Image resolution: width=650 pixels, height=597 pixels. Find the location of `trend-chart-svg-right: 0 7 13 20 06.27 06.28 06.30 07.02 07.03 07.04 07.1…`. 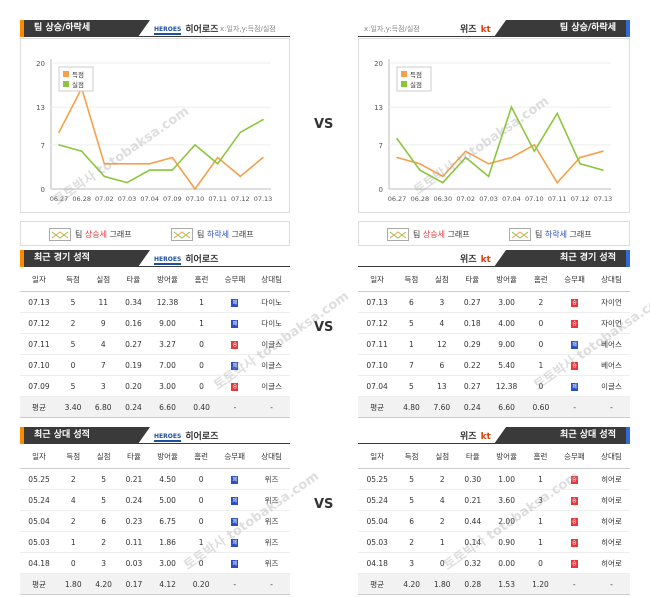

trend-chart-svg-right: 0 7 13 20 06.27 06.28 06.30 07.02 07.03 07.04 07.1… is located at coordinates (493, 131).